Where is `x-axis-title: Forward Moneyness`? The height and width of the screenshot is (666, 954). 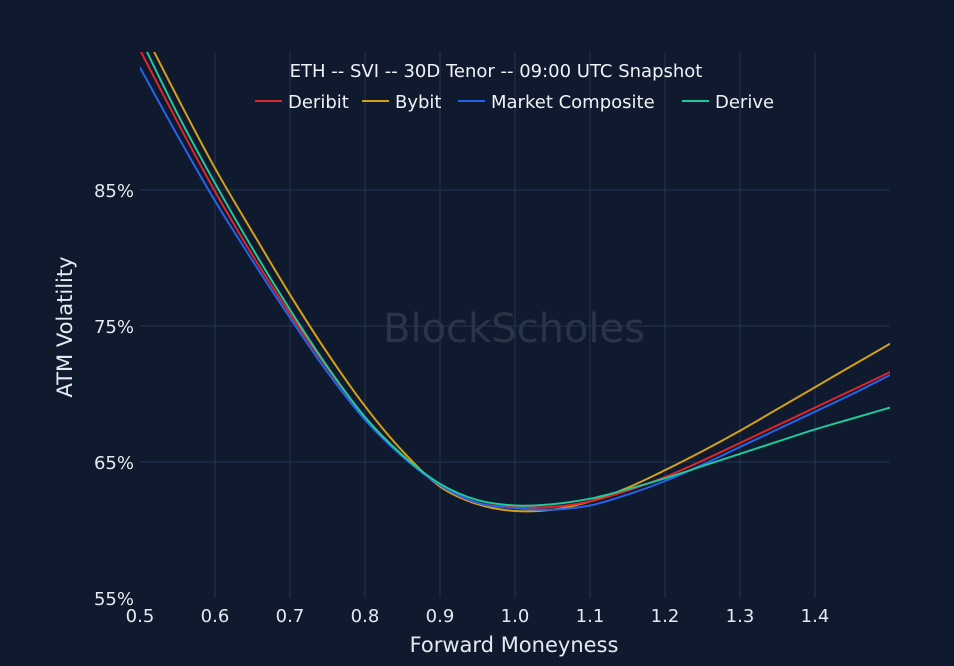 x-axis-title: Forward Moneyness is located at coordinates (514, 645).